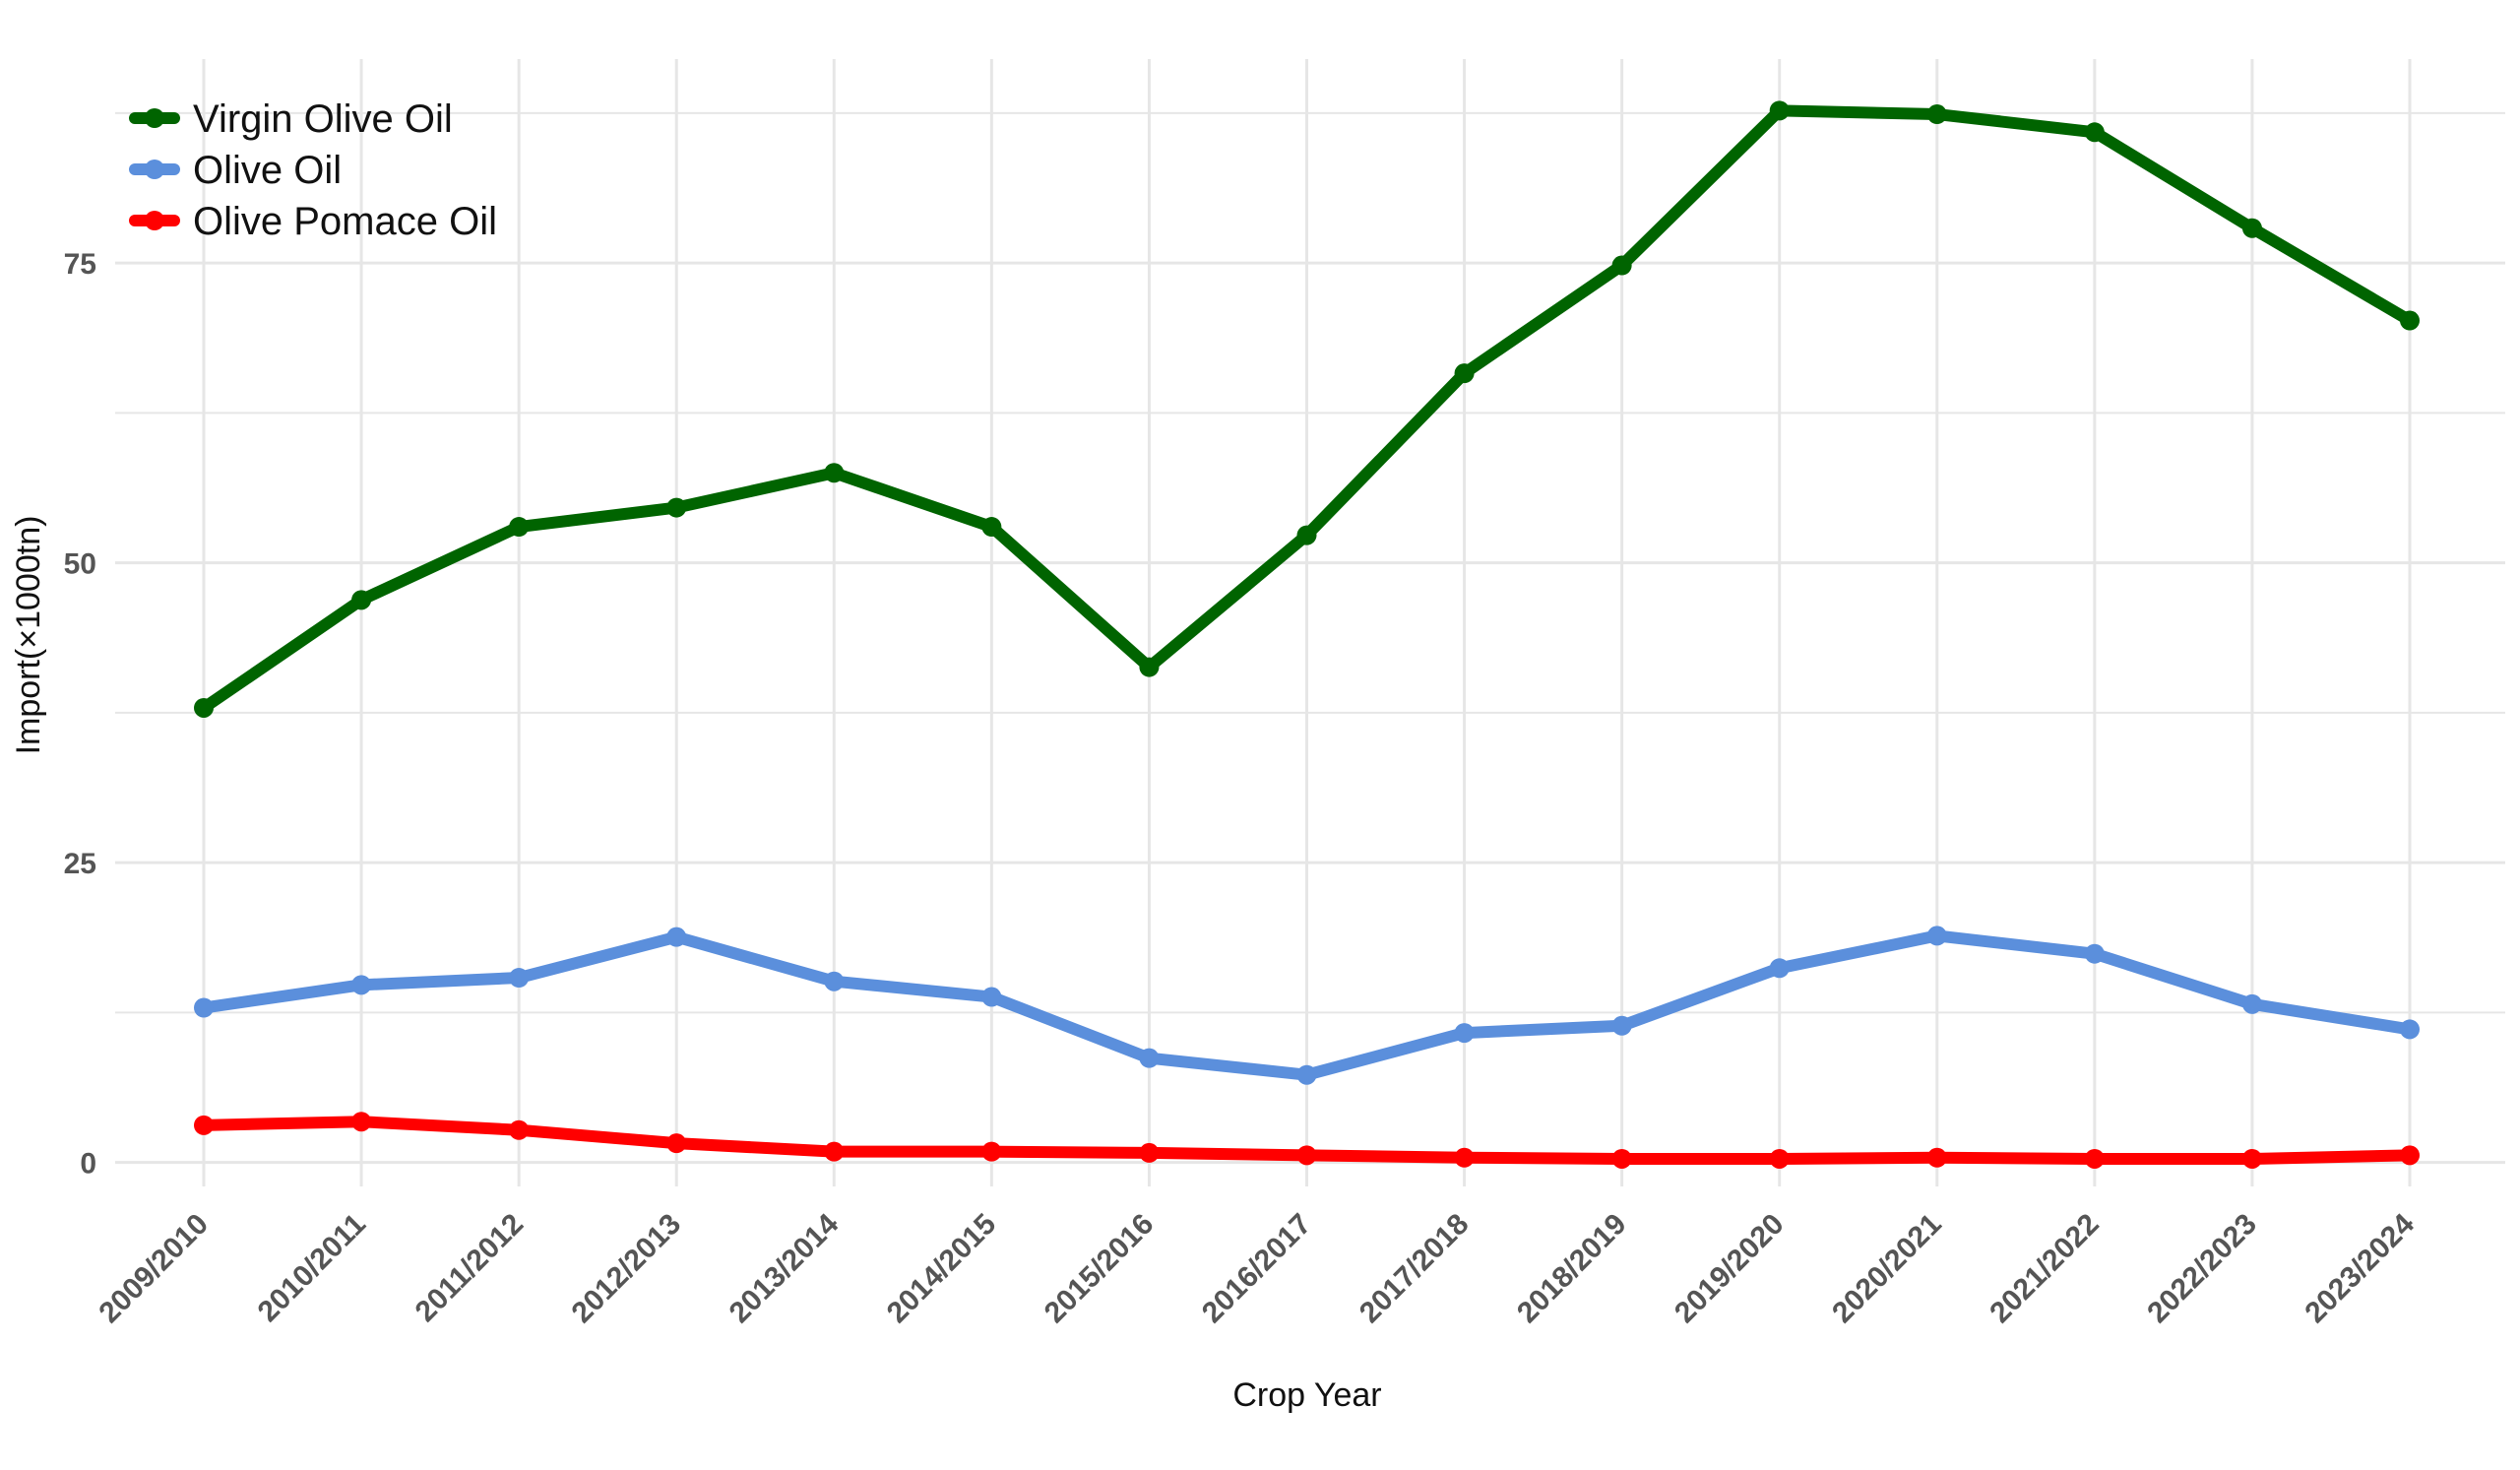 This screenshot has height=1470, width=2520. What do you see at coordinates (2202, 1269) in the screenshot?
I see `x-tick-label: 2022/2023` at bounding box center [2202, 1269].